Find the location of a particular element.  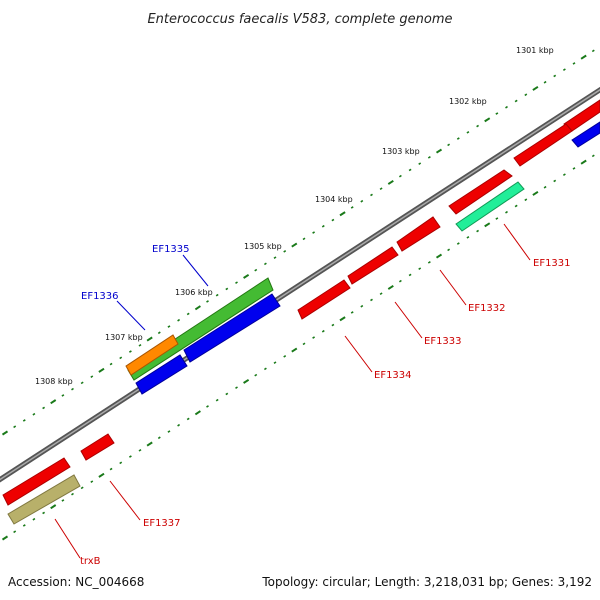

gene-label: EF1336 is located at coordinates (100, 296).